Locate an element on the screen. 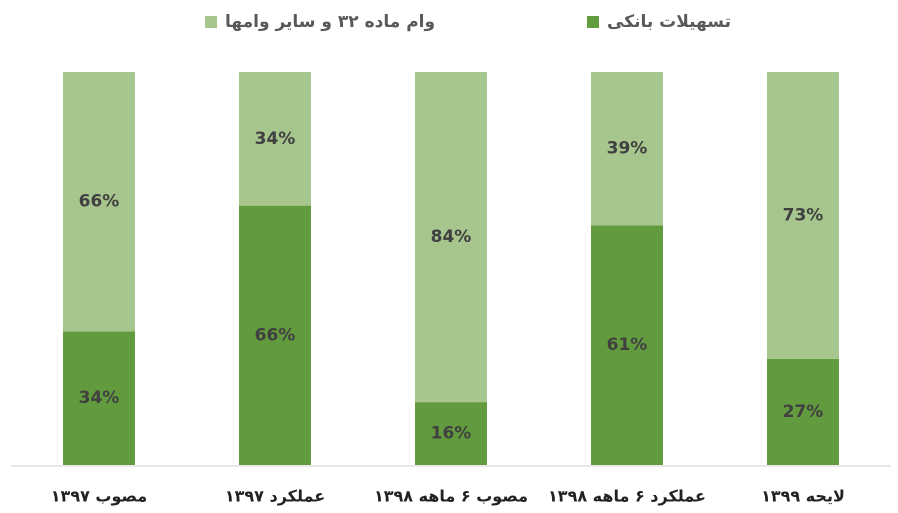  data-label: 84% is located at coordinates (451, 237).